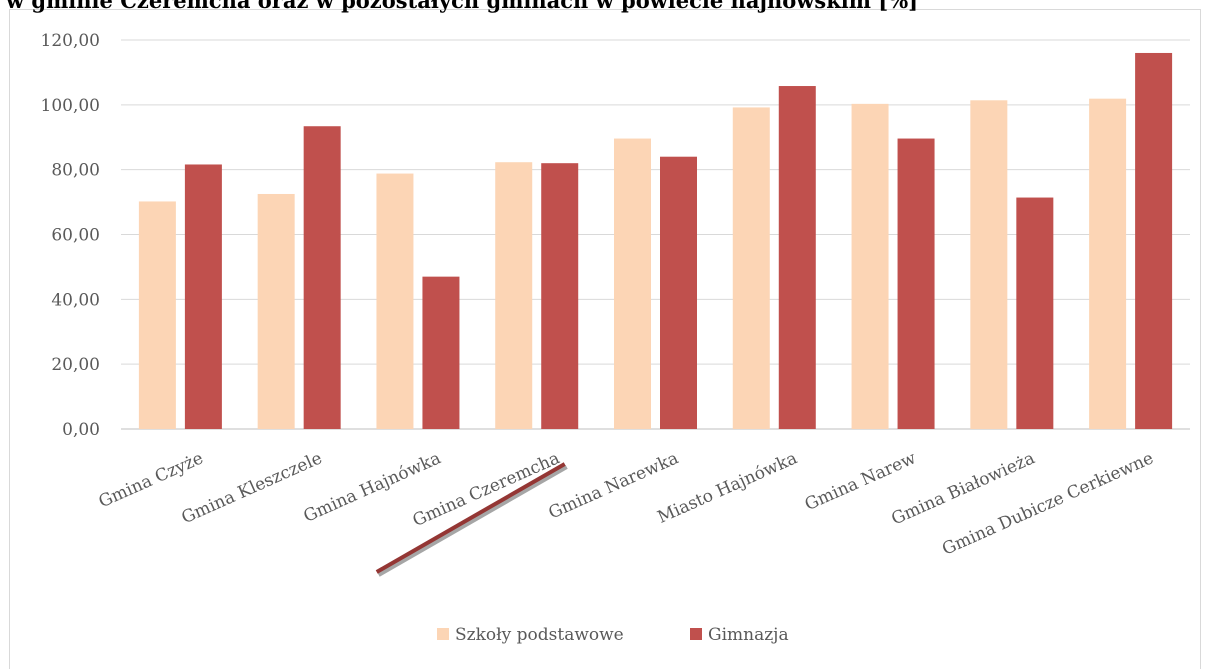 Image resolution: width=1206 pixels, height=669 pixels. I want to click on x-tick-label: Gmina Czyże, so click(151, 480).